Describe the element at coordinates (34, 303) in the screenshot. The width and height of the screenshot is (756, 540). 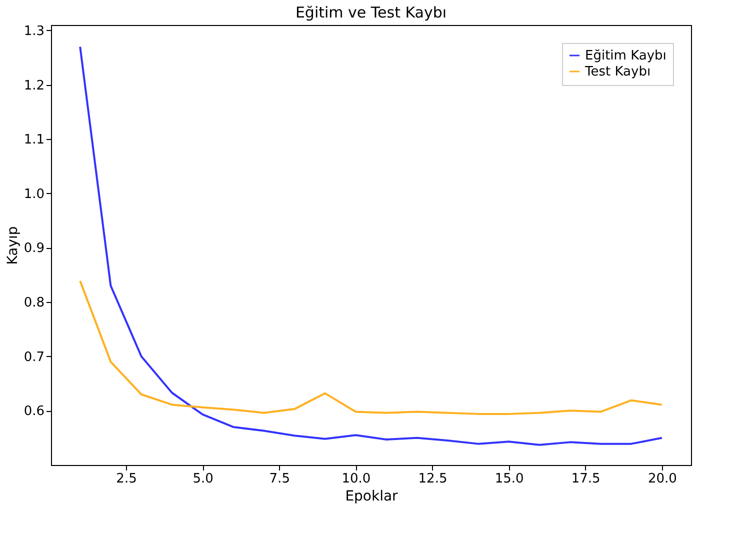
I see `y-tick-label: 0.8` at that location.